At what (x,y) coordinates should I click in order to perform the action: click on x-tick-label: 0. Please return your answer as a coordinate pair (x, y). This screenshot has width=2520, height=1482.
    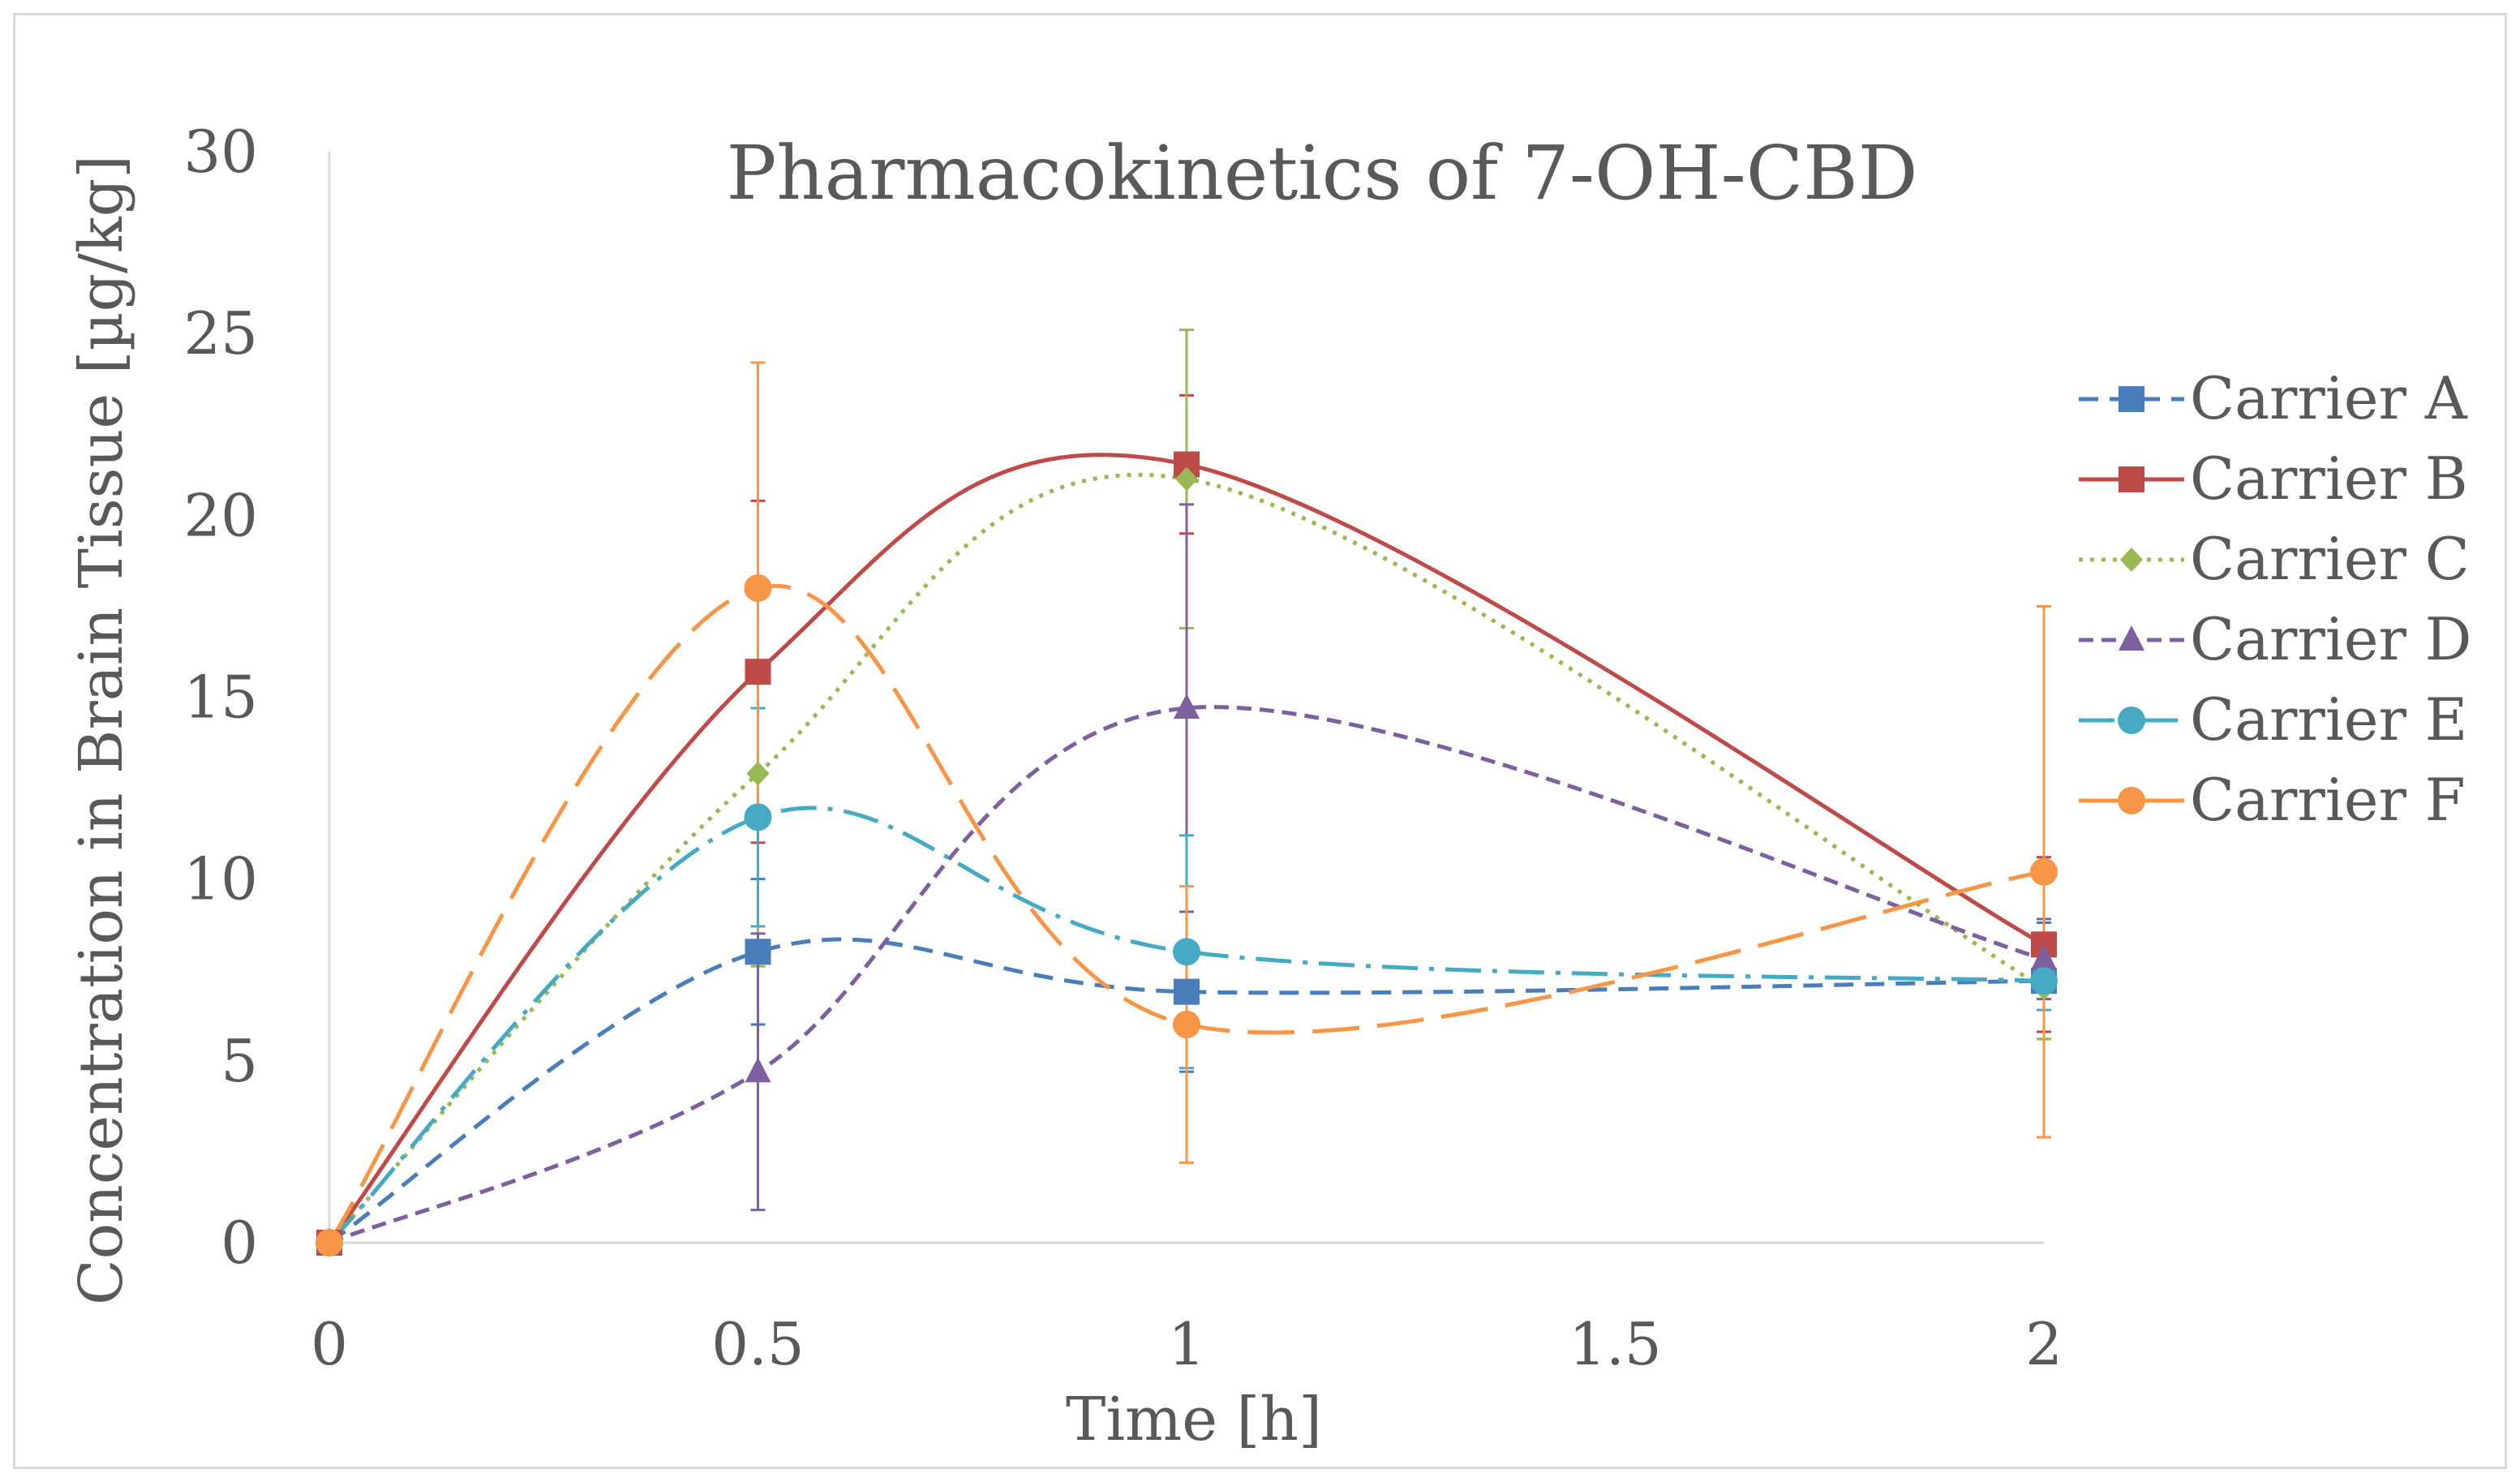
    Looking at the image, I should click on (330, 1344).